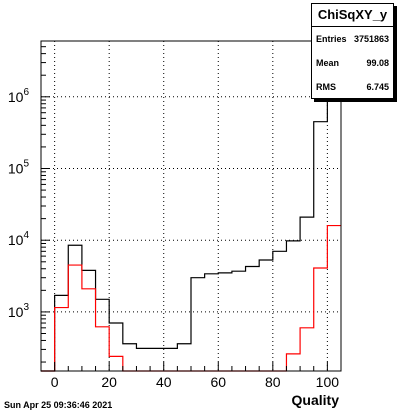  Describe the element at coordinates (377, 63) in the screenshot. I see `stats-mean-value: 99.08` at that location.